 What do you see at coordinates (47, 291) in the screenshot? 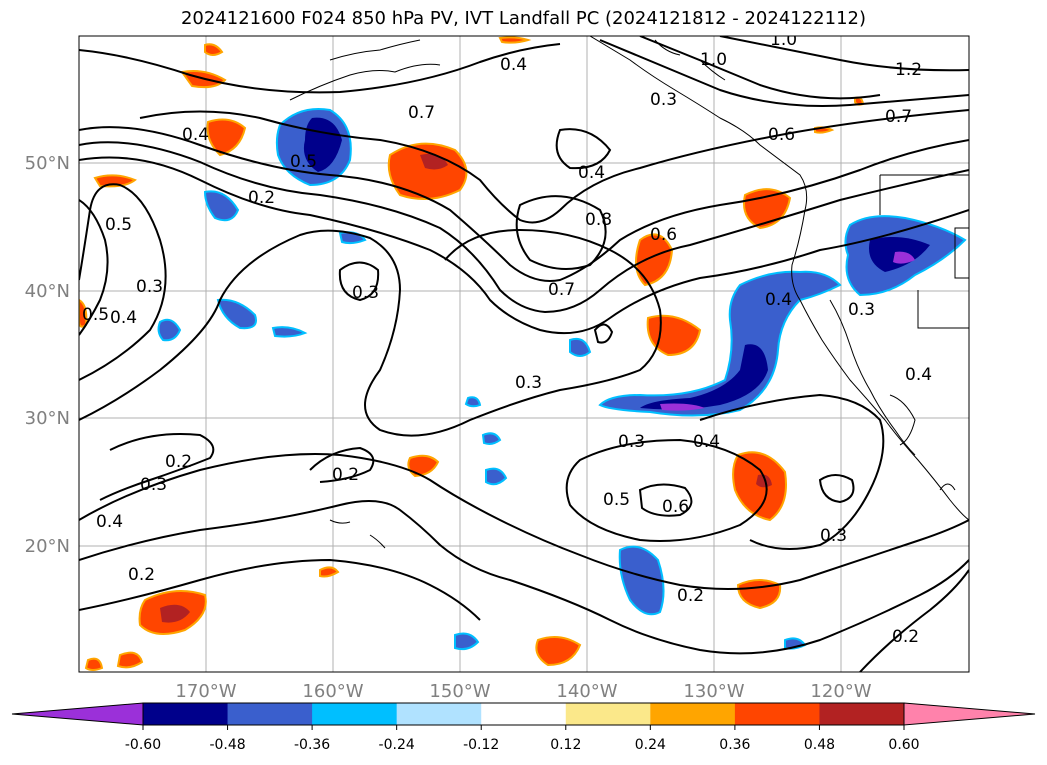
I see `lat-label: 40°N` at bounding box center [47, 291].